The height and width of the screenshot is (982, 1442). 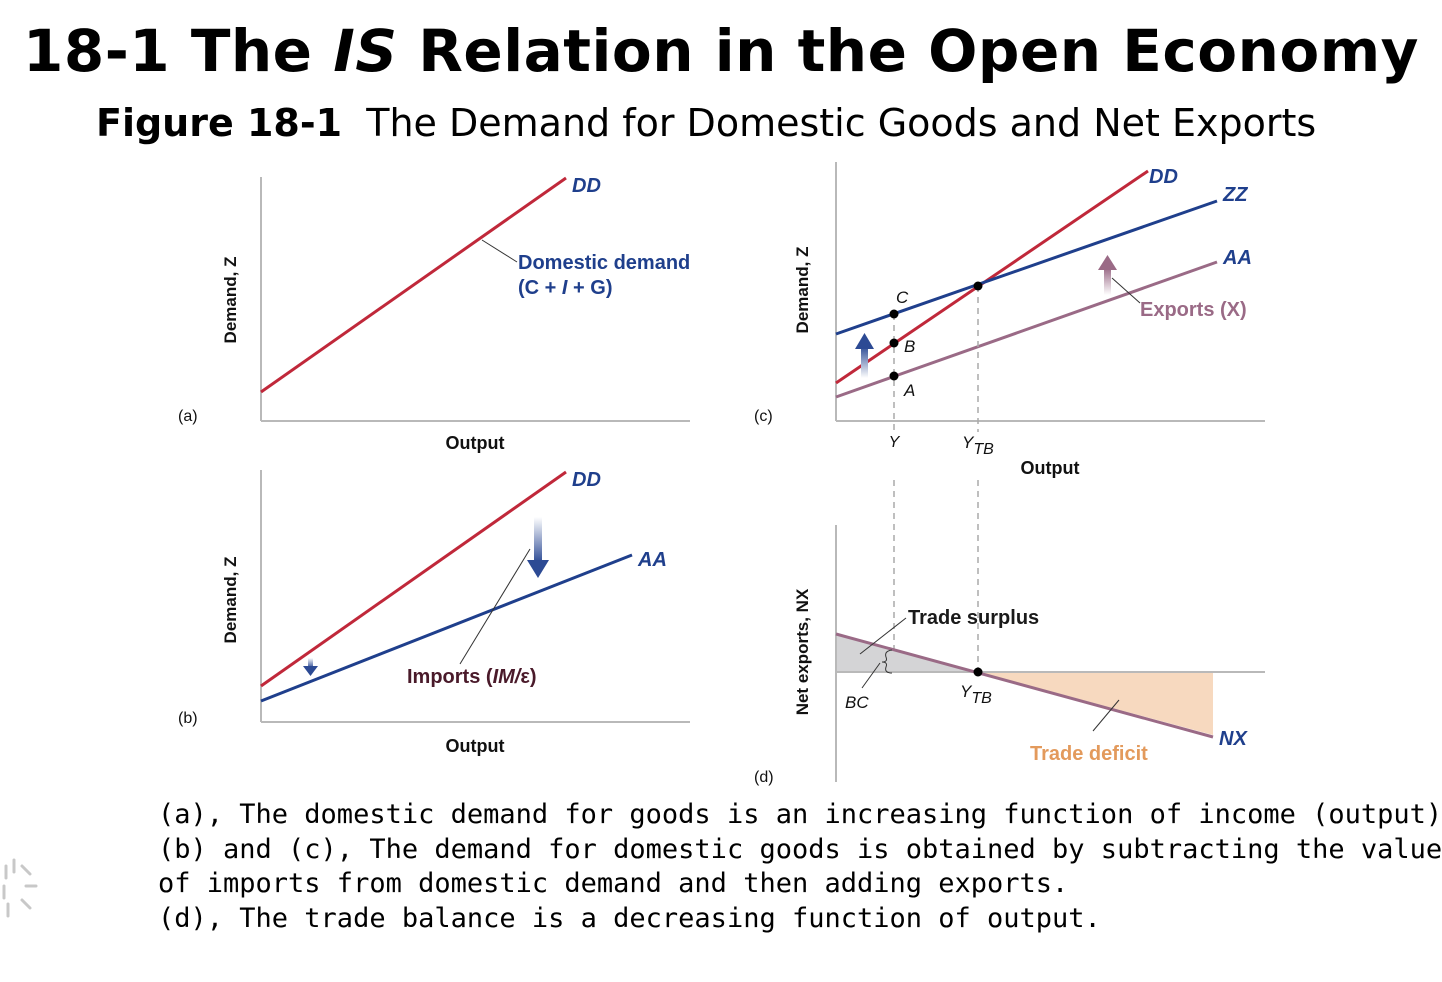 I want to click on panel-c-point-tb, so click(x=978, y=286).